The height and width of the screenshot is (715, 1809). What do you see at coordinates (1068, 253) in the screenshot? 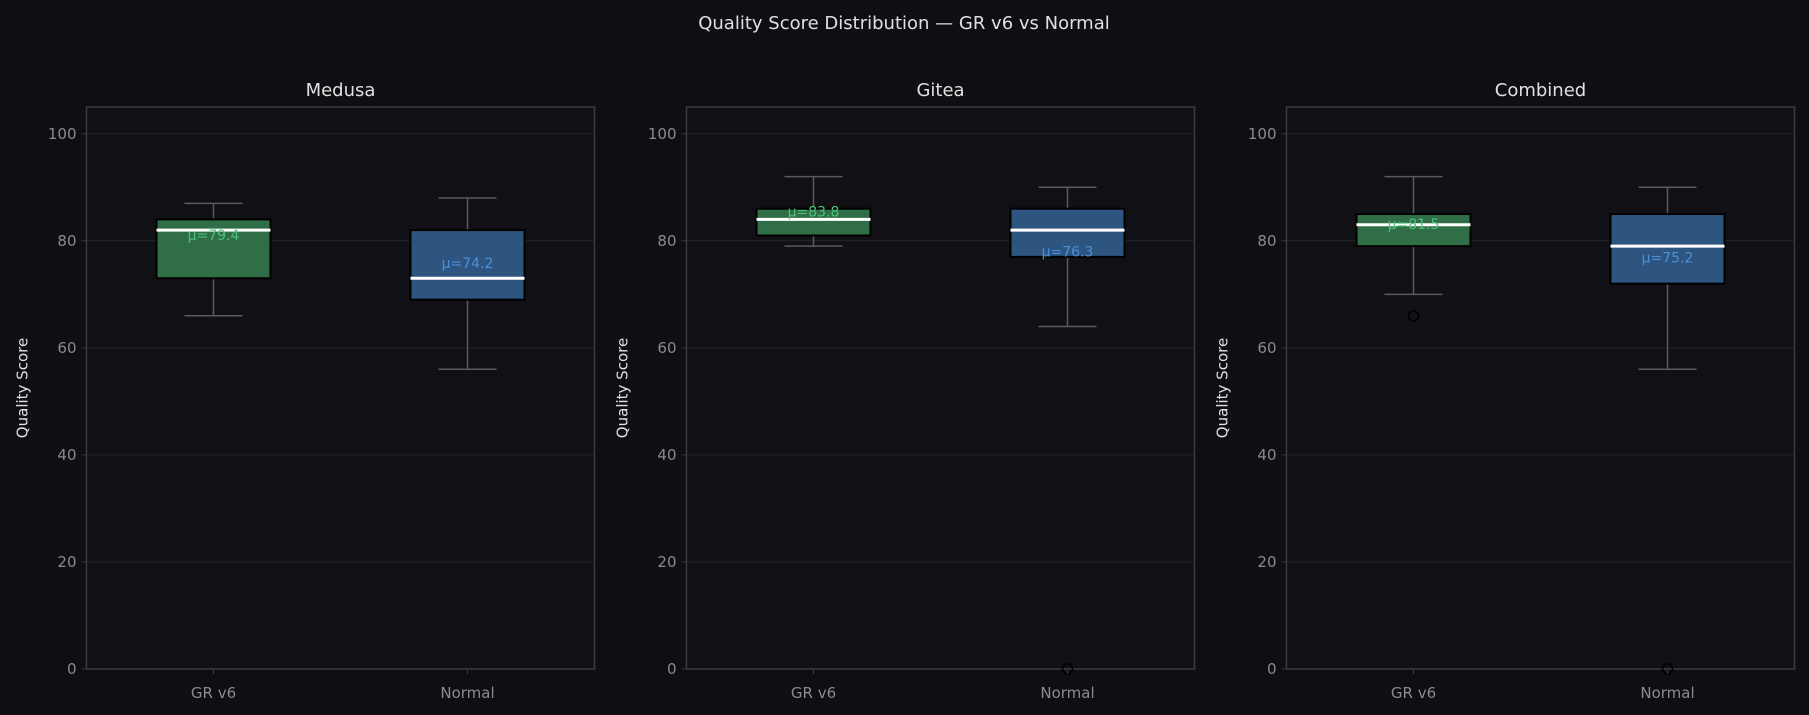
I see `mean-label: μ=76.3` at bounding box center [1068, 253].